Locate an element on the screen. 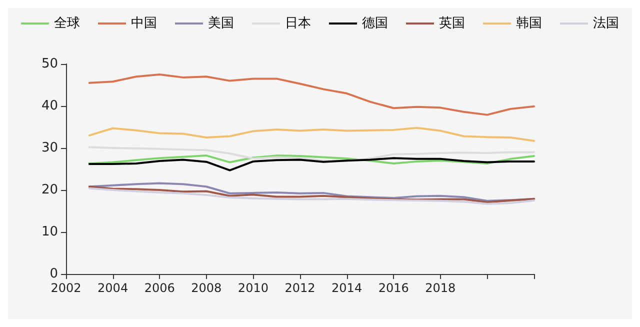 Image resolution: width=640 pixels, height=327 pixels. legend-label: 韩国 is located at coordinates (529, 23).